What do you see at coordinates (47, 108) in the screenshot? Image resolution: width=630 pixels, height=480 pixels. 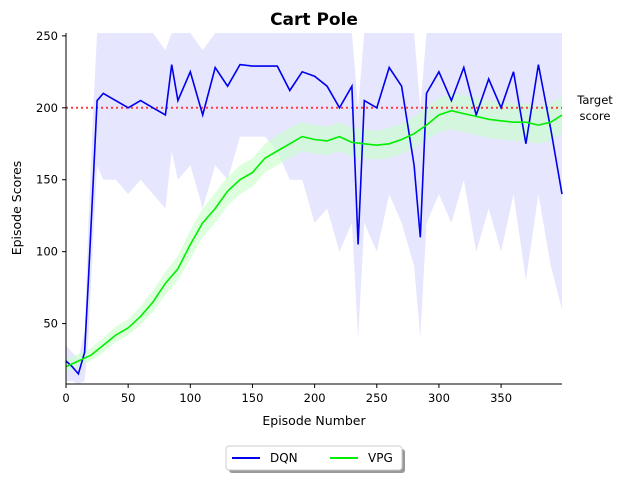 I see `y-tick-label: 200` at bounding box center [47, 108].